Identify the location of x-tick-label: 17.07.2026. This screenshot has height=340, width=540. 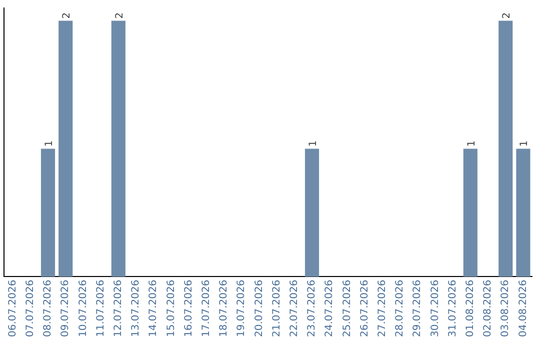
(206, 309).